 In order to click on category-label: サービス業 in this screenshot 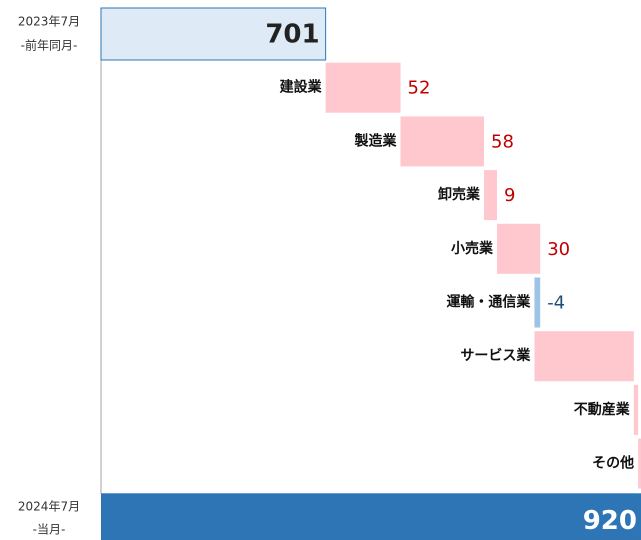, I will do `click(495, 355)`.